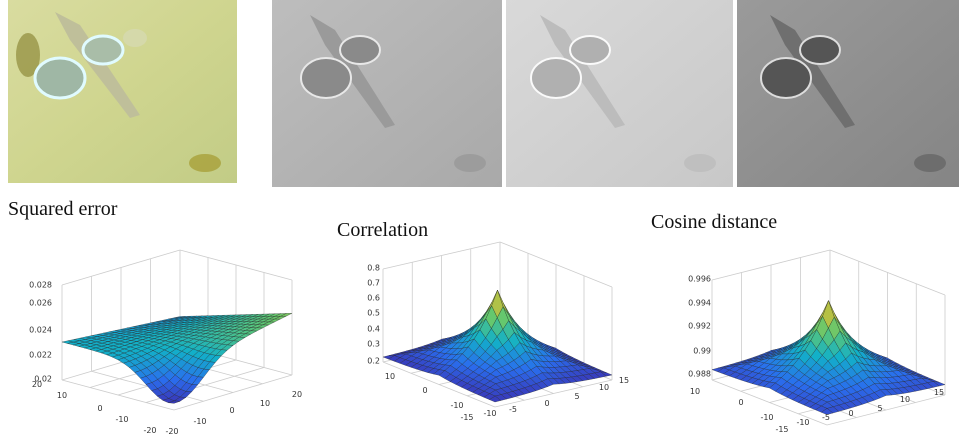 Image resolution: width=959 pixels, height=439 pixels. Describe the element at coordinates (699, 326) in the screenshot. I see `z-tick-label: 0.992` at that location.